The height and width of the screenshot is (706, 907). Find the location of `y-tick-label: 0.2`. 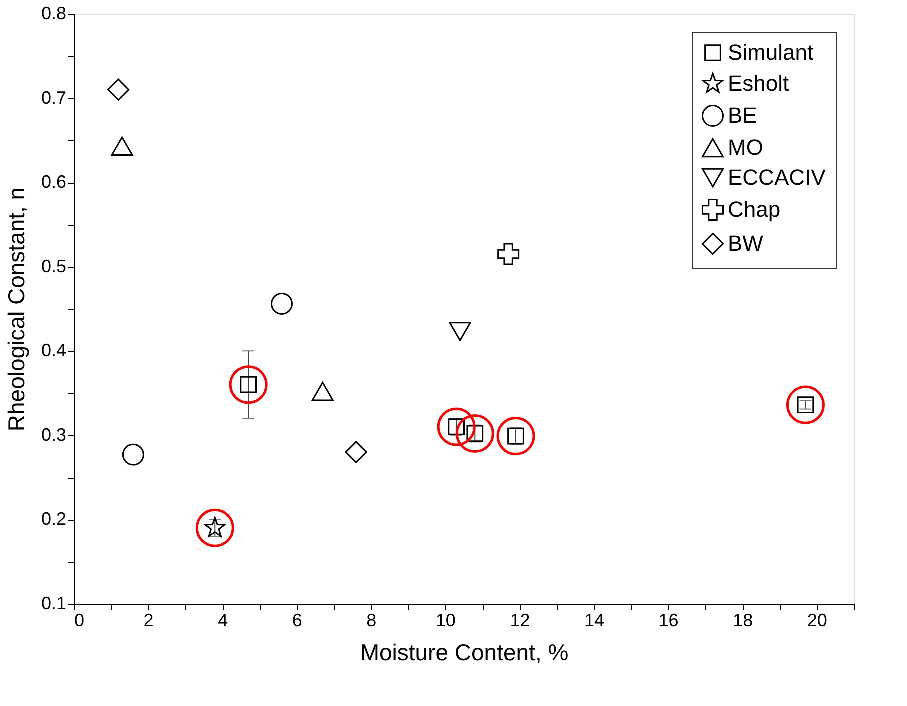

y-tick-label: 0.2 is located at coordinates (53, 519).